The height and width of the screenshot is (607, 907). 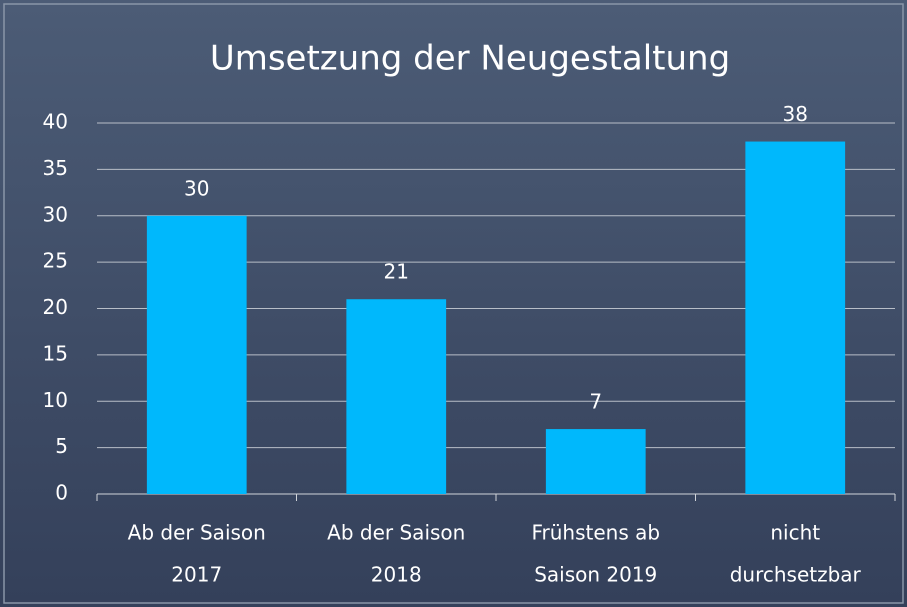 I want to click on data-label: 21, so click(x=396, y=272).